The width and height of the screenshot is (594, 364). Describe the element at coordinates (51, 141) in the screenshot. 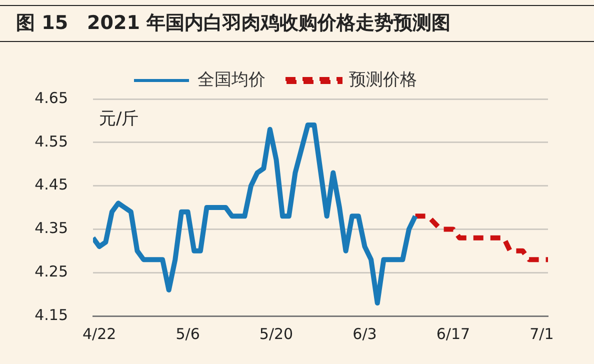

I see `y-tick-label: 4.55` at that location.